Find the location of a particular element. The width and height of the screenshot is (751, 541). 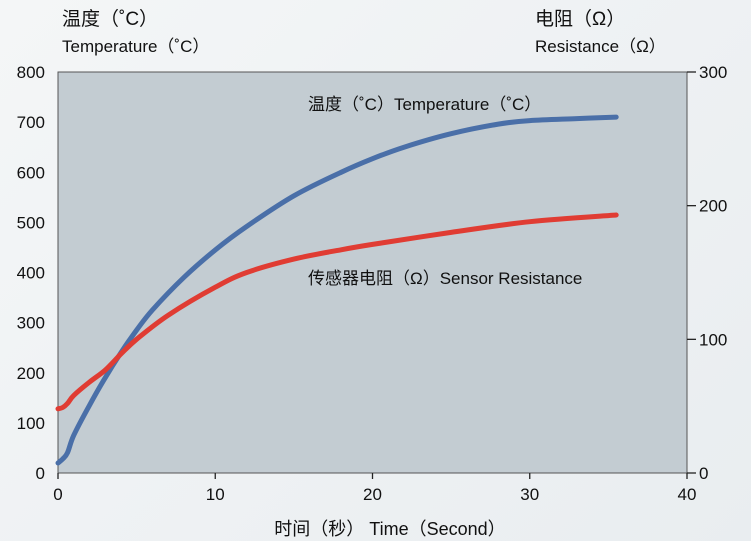

y-left-tick-label: 100 is located at coordinates (31, 423).